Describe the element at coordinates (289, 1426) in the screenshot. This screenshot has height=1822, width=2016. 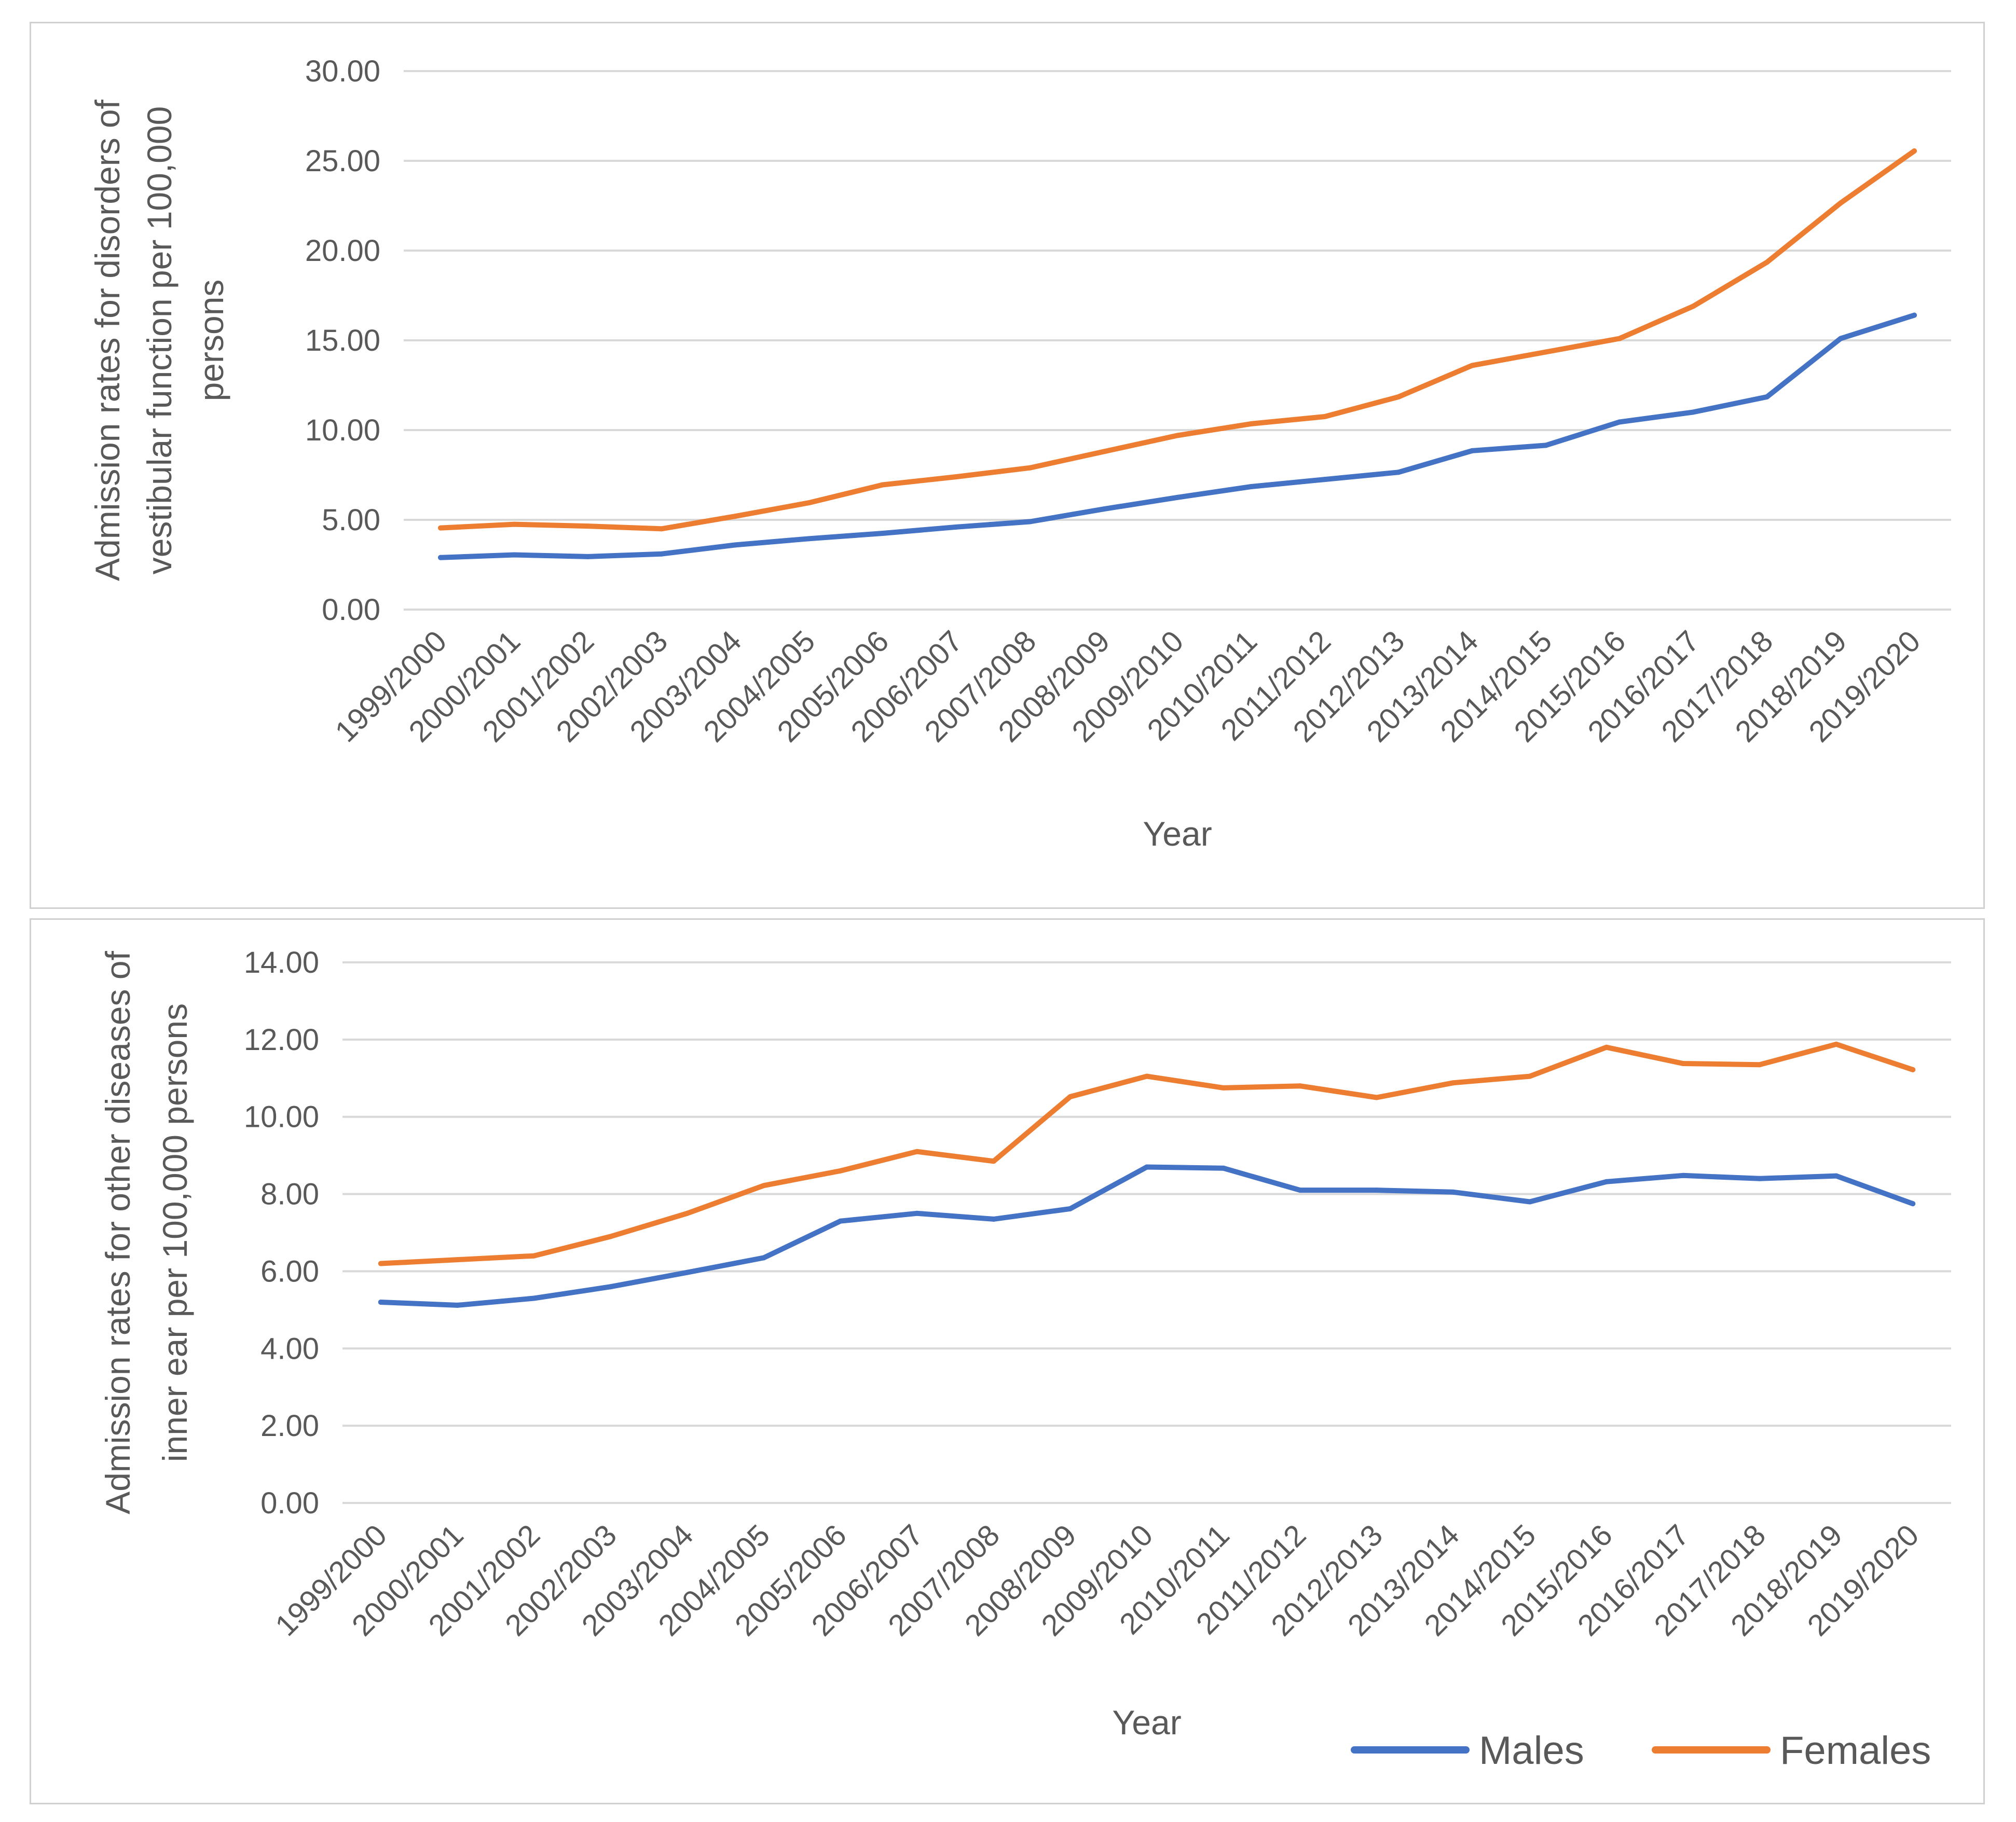
I see `y-tick-label: 2.00` at that location.